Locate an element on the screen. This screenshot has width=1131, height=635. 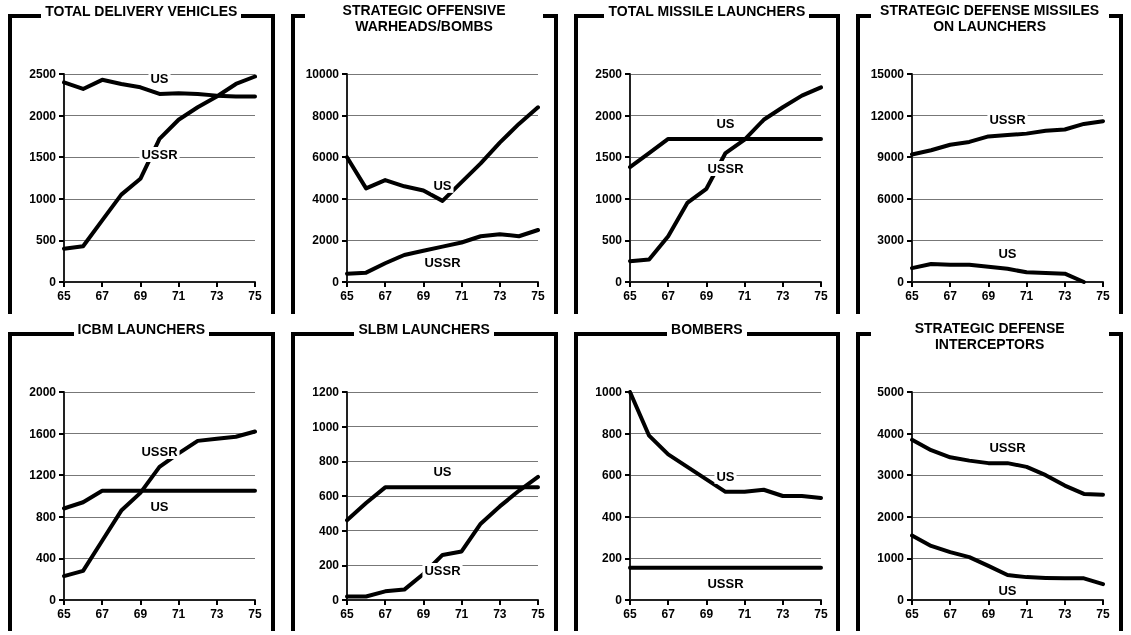
y-tick-label: 200 is located at coordinates (329, 564).